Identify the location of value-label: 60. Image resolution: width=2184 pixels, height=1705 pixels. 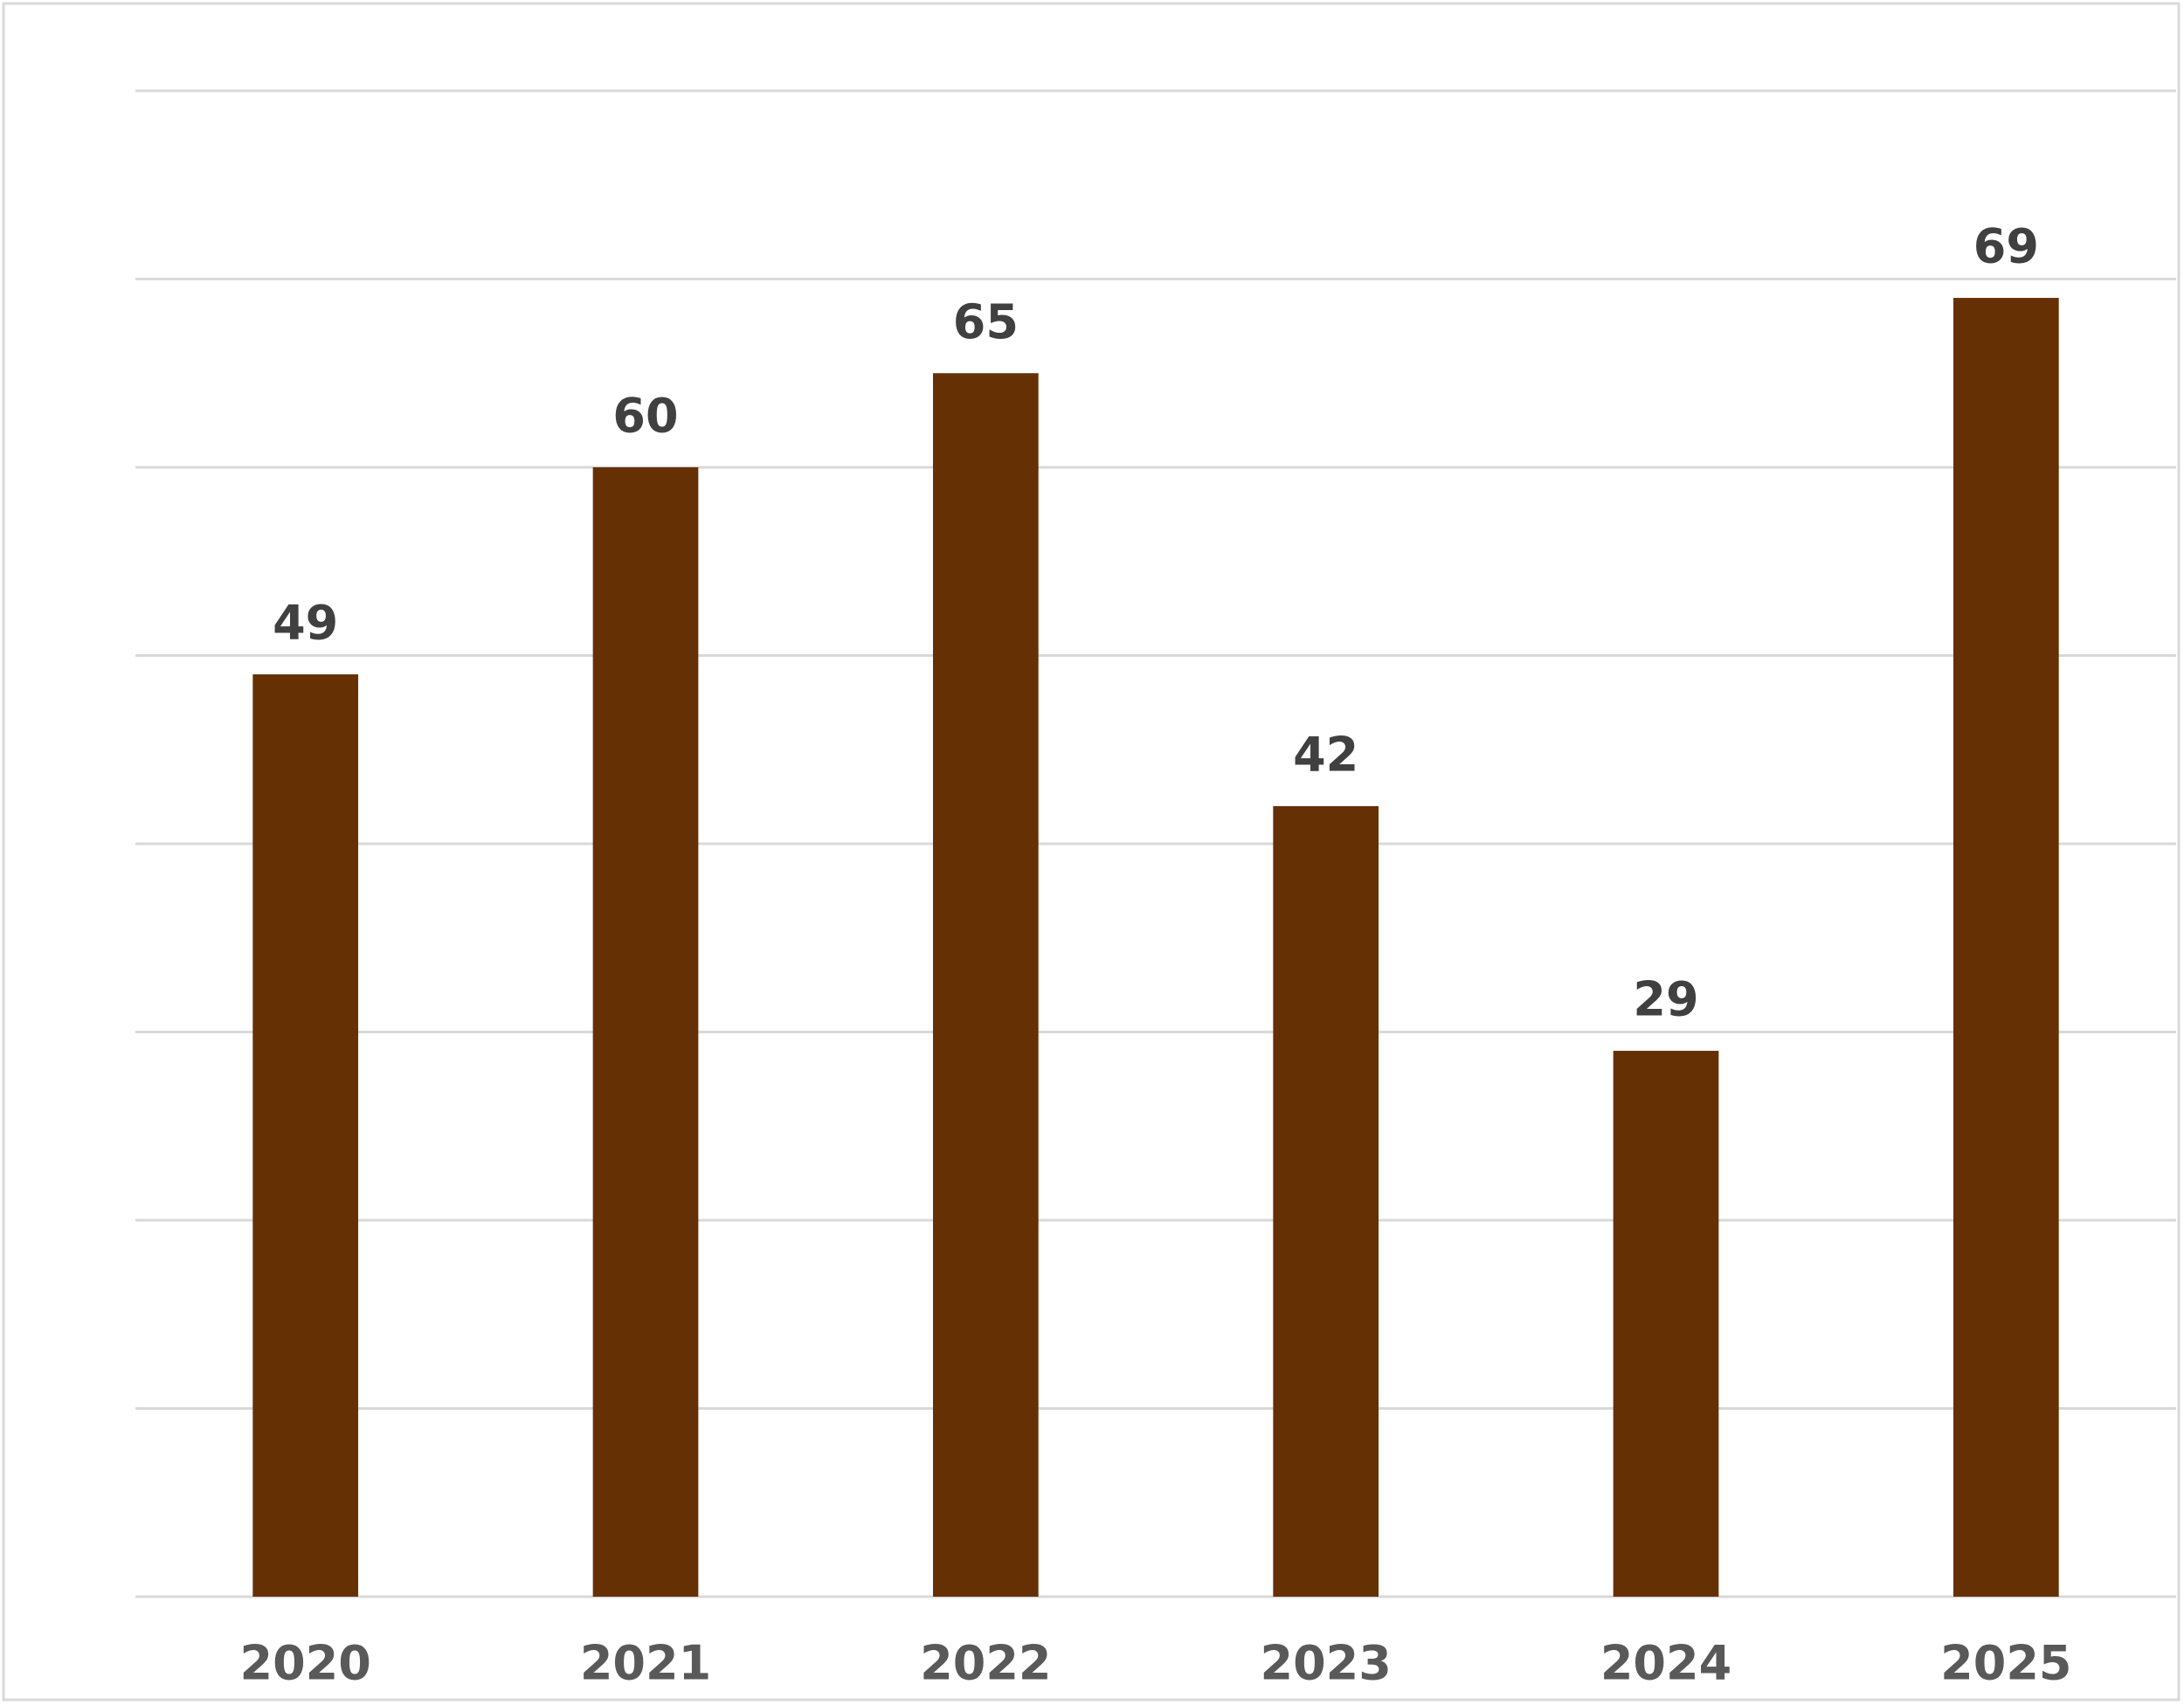
(645, 416).